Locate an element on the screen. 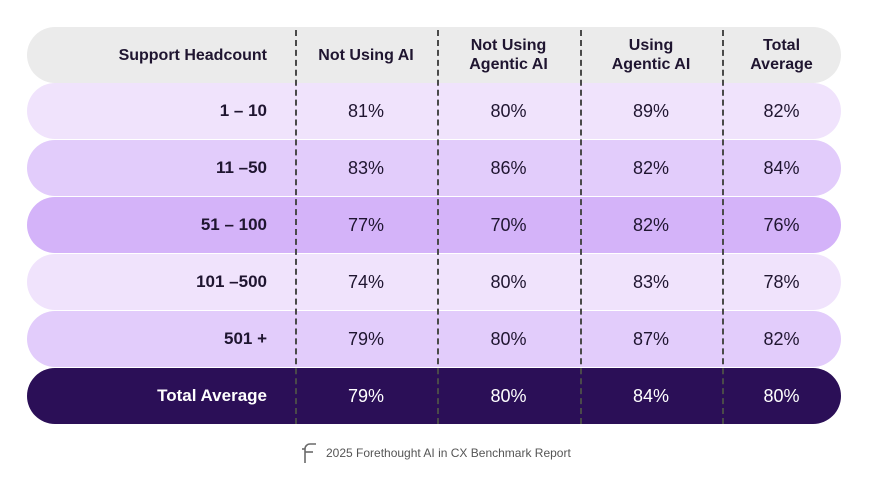 The image size is (890, 484). header-not-using-ai: Not Using AI is located at coordinates (366, 55).